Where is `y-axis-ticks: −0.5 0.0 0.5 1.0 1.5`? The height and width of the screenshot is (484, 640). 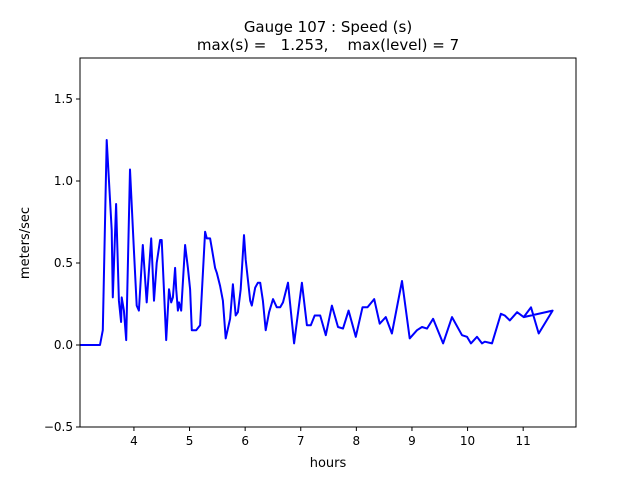 y-axis-ticks: −0.5 0.0 0.5 1.0 1.5 is located at coordinates (62, 263).